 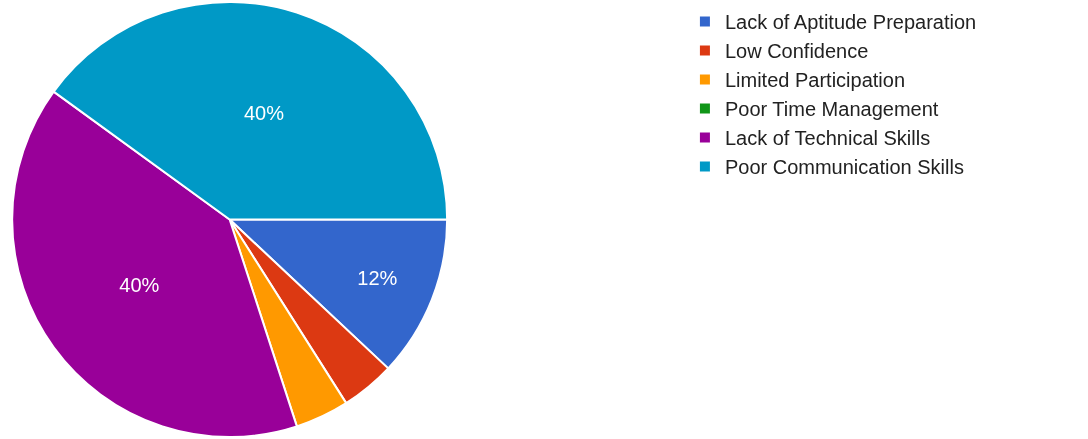 What do you see at coordinates (377, 278) in the screenshot?
I see `data-label: 12%` at bounding box center [377, 278].